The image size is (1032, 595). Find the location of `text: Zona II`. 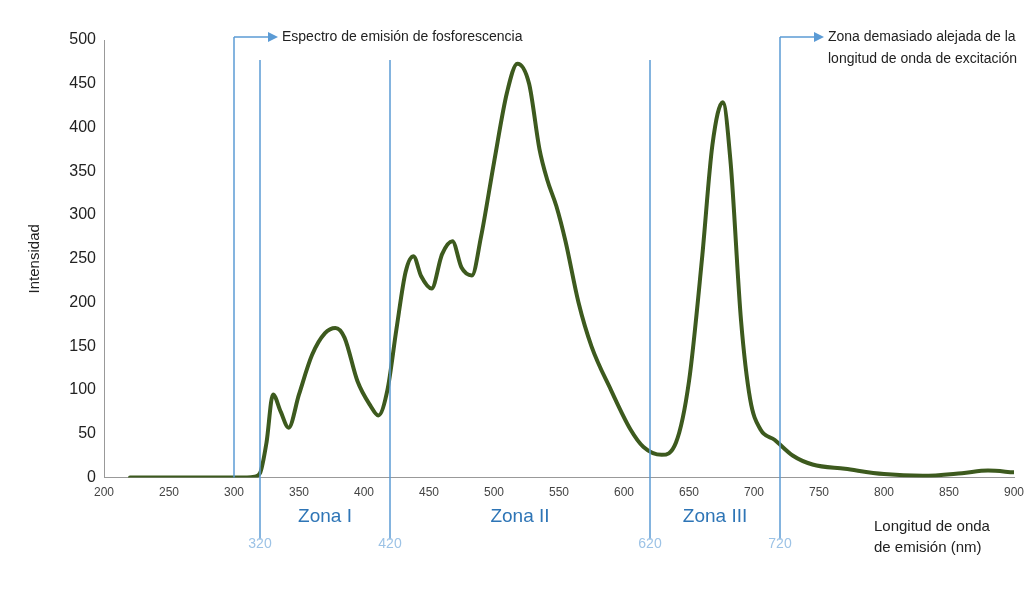

text: Zona II is located at coordinates (520, 516).